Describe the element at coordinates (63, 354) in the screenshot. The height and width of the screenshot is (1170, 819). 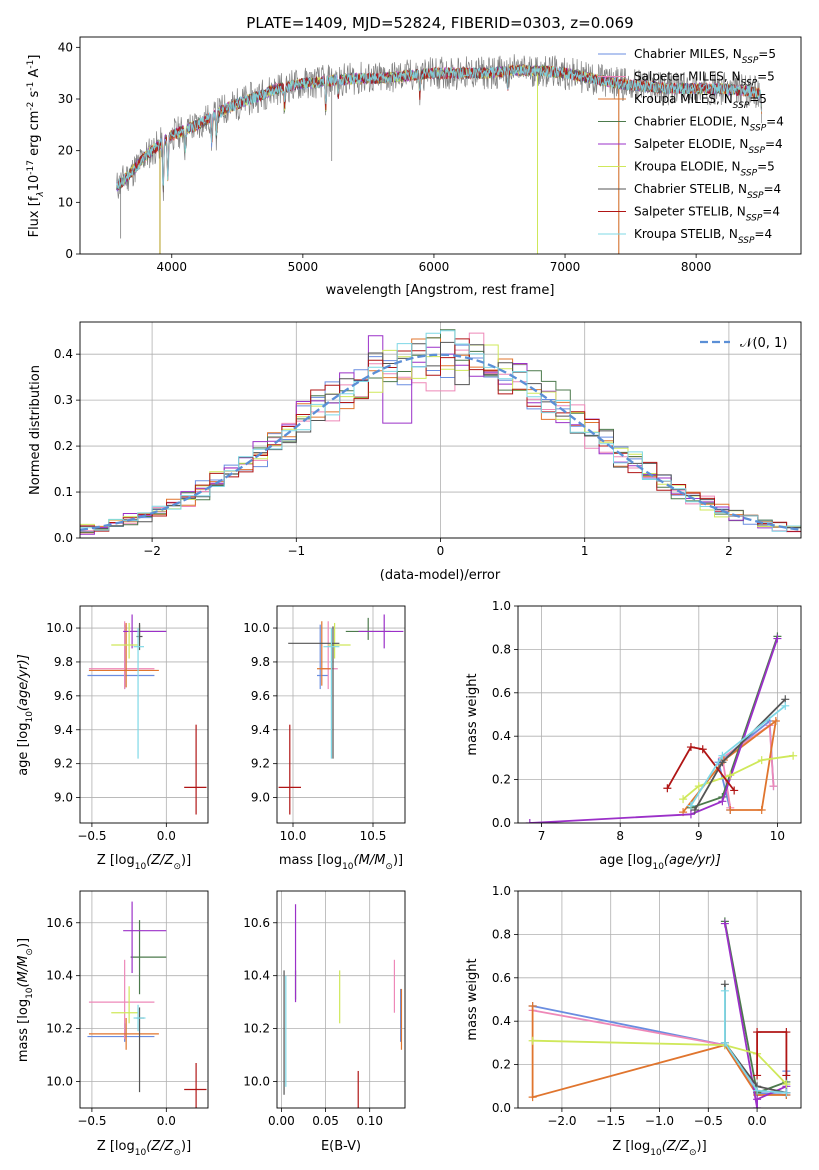
I see `y-tick-label: 0.4` at that location.